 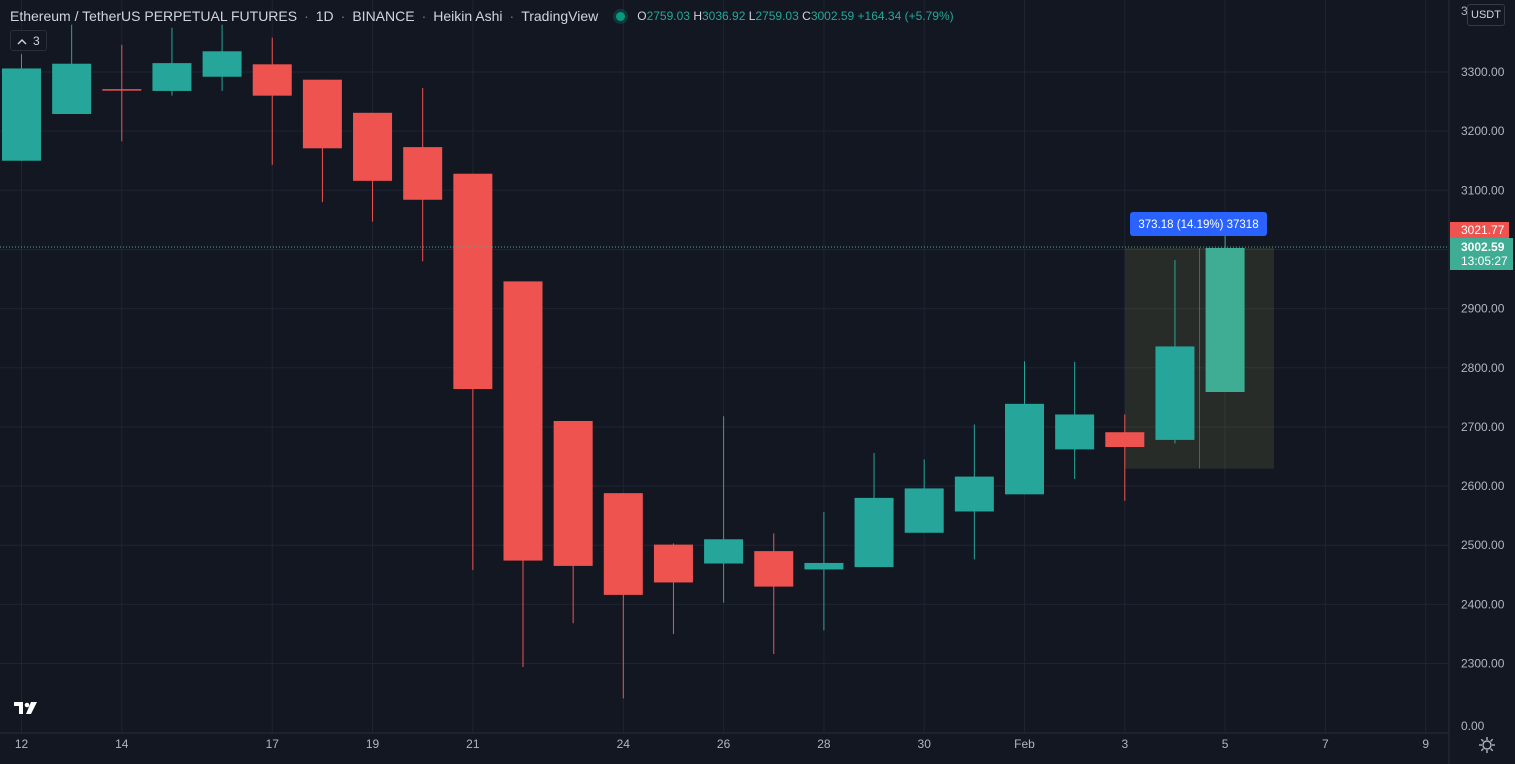 I want to click on price-tick-label: 3200.00, so click(x=1483, y=131).